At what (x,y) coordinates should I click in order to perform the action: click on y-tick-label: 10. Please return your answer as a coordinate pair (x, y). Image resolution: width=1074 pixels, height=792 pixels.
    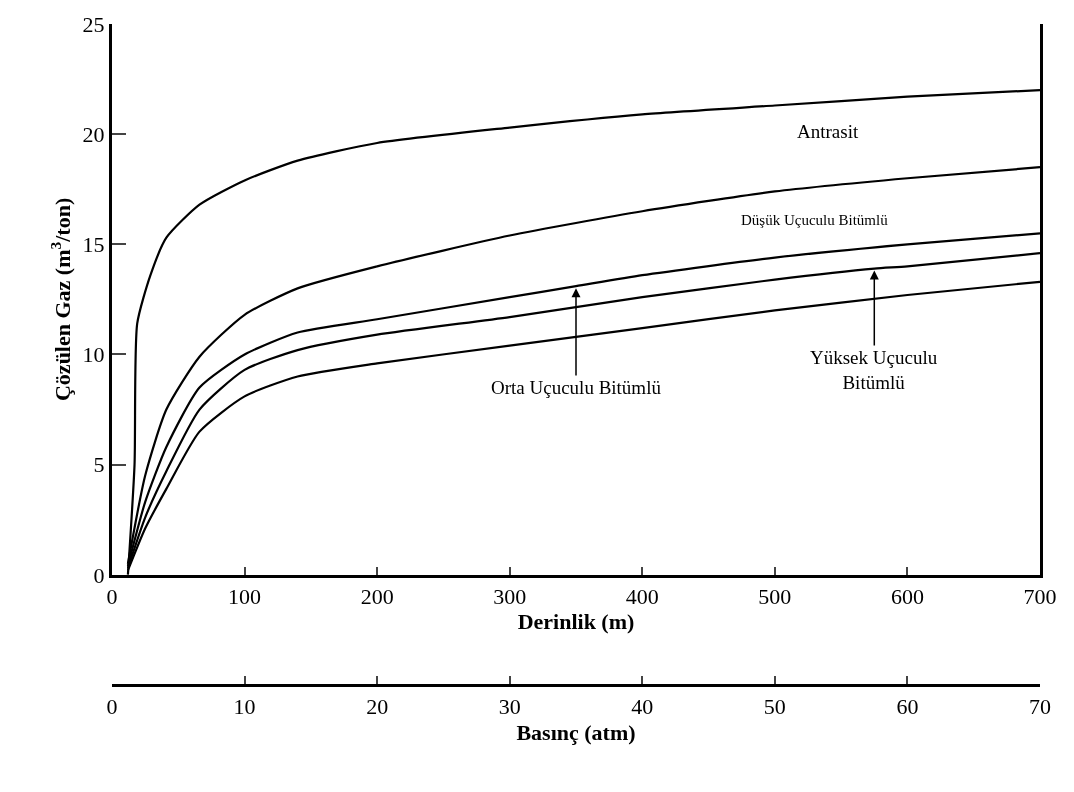
    Looking at the image, I should click on (93, 355).